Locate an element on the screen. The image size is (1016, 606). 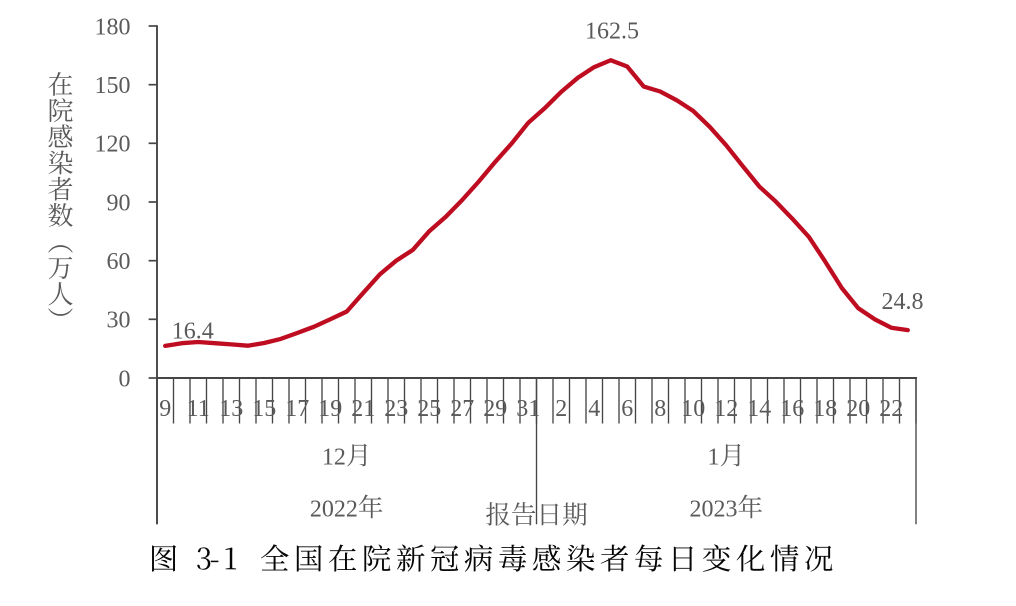
svg-text: 18 is located at coordinates (825, 409).